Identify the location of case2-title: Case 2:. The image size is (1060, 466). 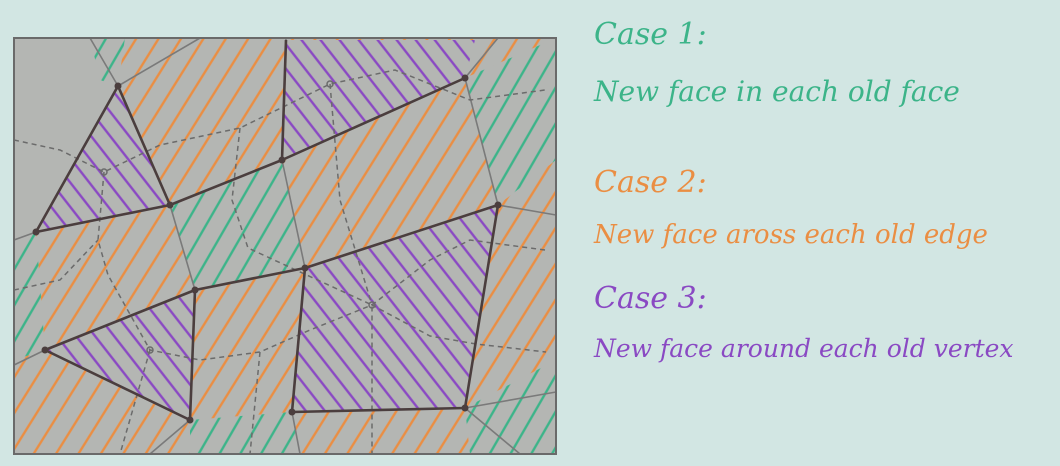
(650, 182).